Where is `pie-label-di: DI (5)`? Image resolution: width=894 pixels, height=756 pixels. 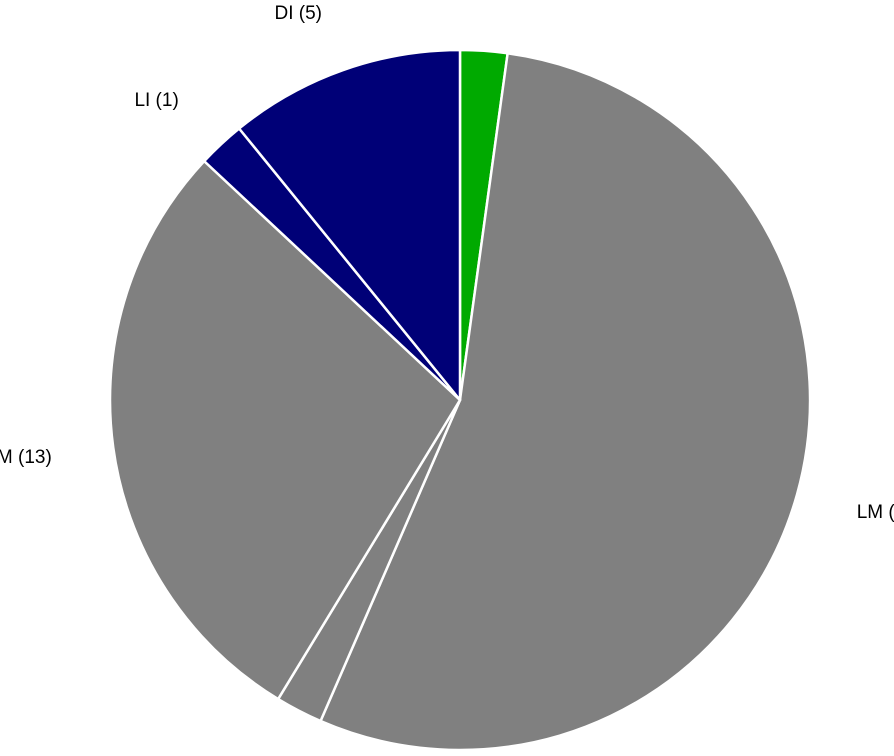
pie-label-di: DI (5) is located at coordinates (299, 13).